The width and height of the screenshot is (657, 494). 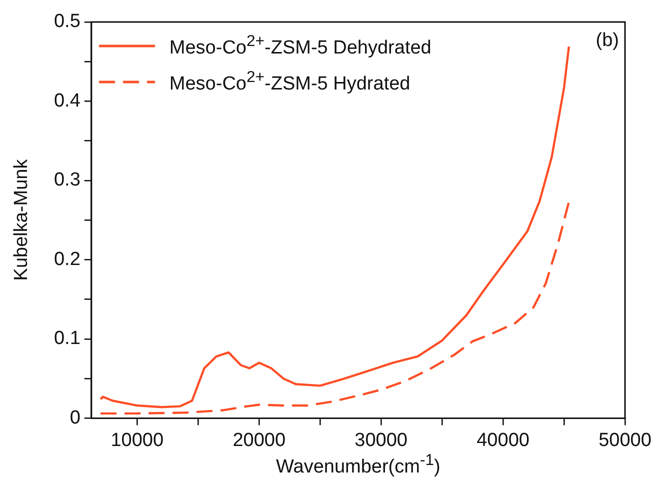 I want to click on x-tick-label: 10000, so click(x=137, y=440).